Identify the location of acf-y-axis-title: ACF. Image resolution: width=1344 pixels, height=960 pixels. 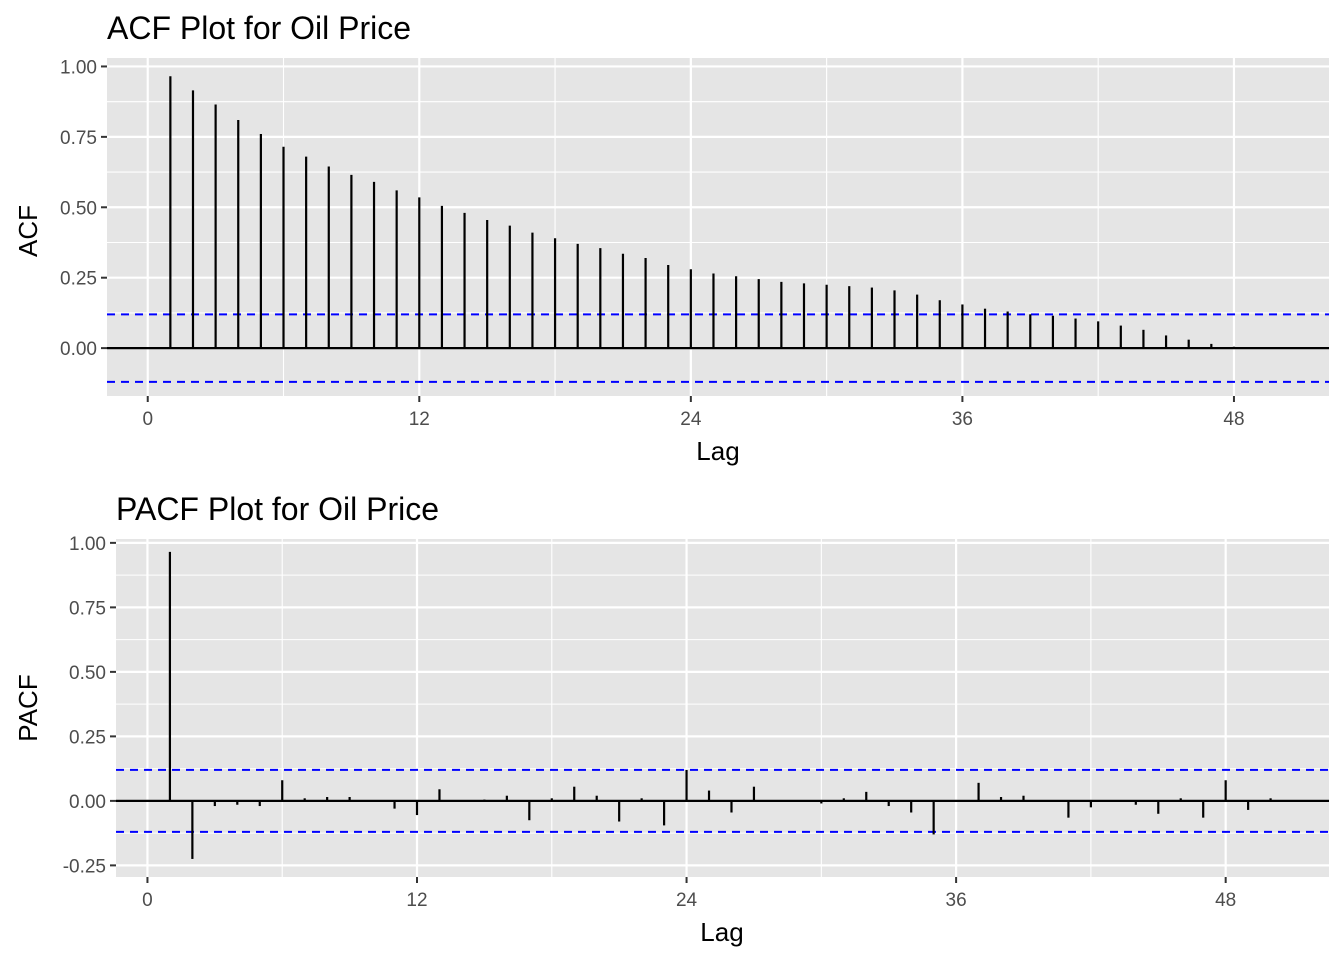
(28, 231).